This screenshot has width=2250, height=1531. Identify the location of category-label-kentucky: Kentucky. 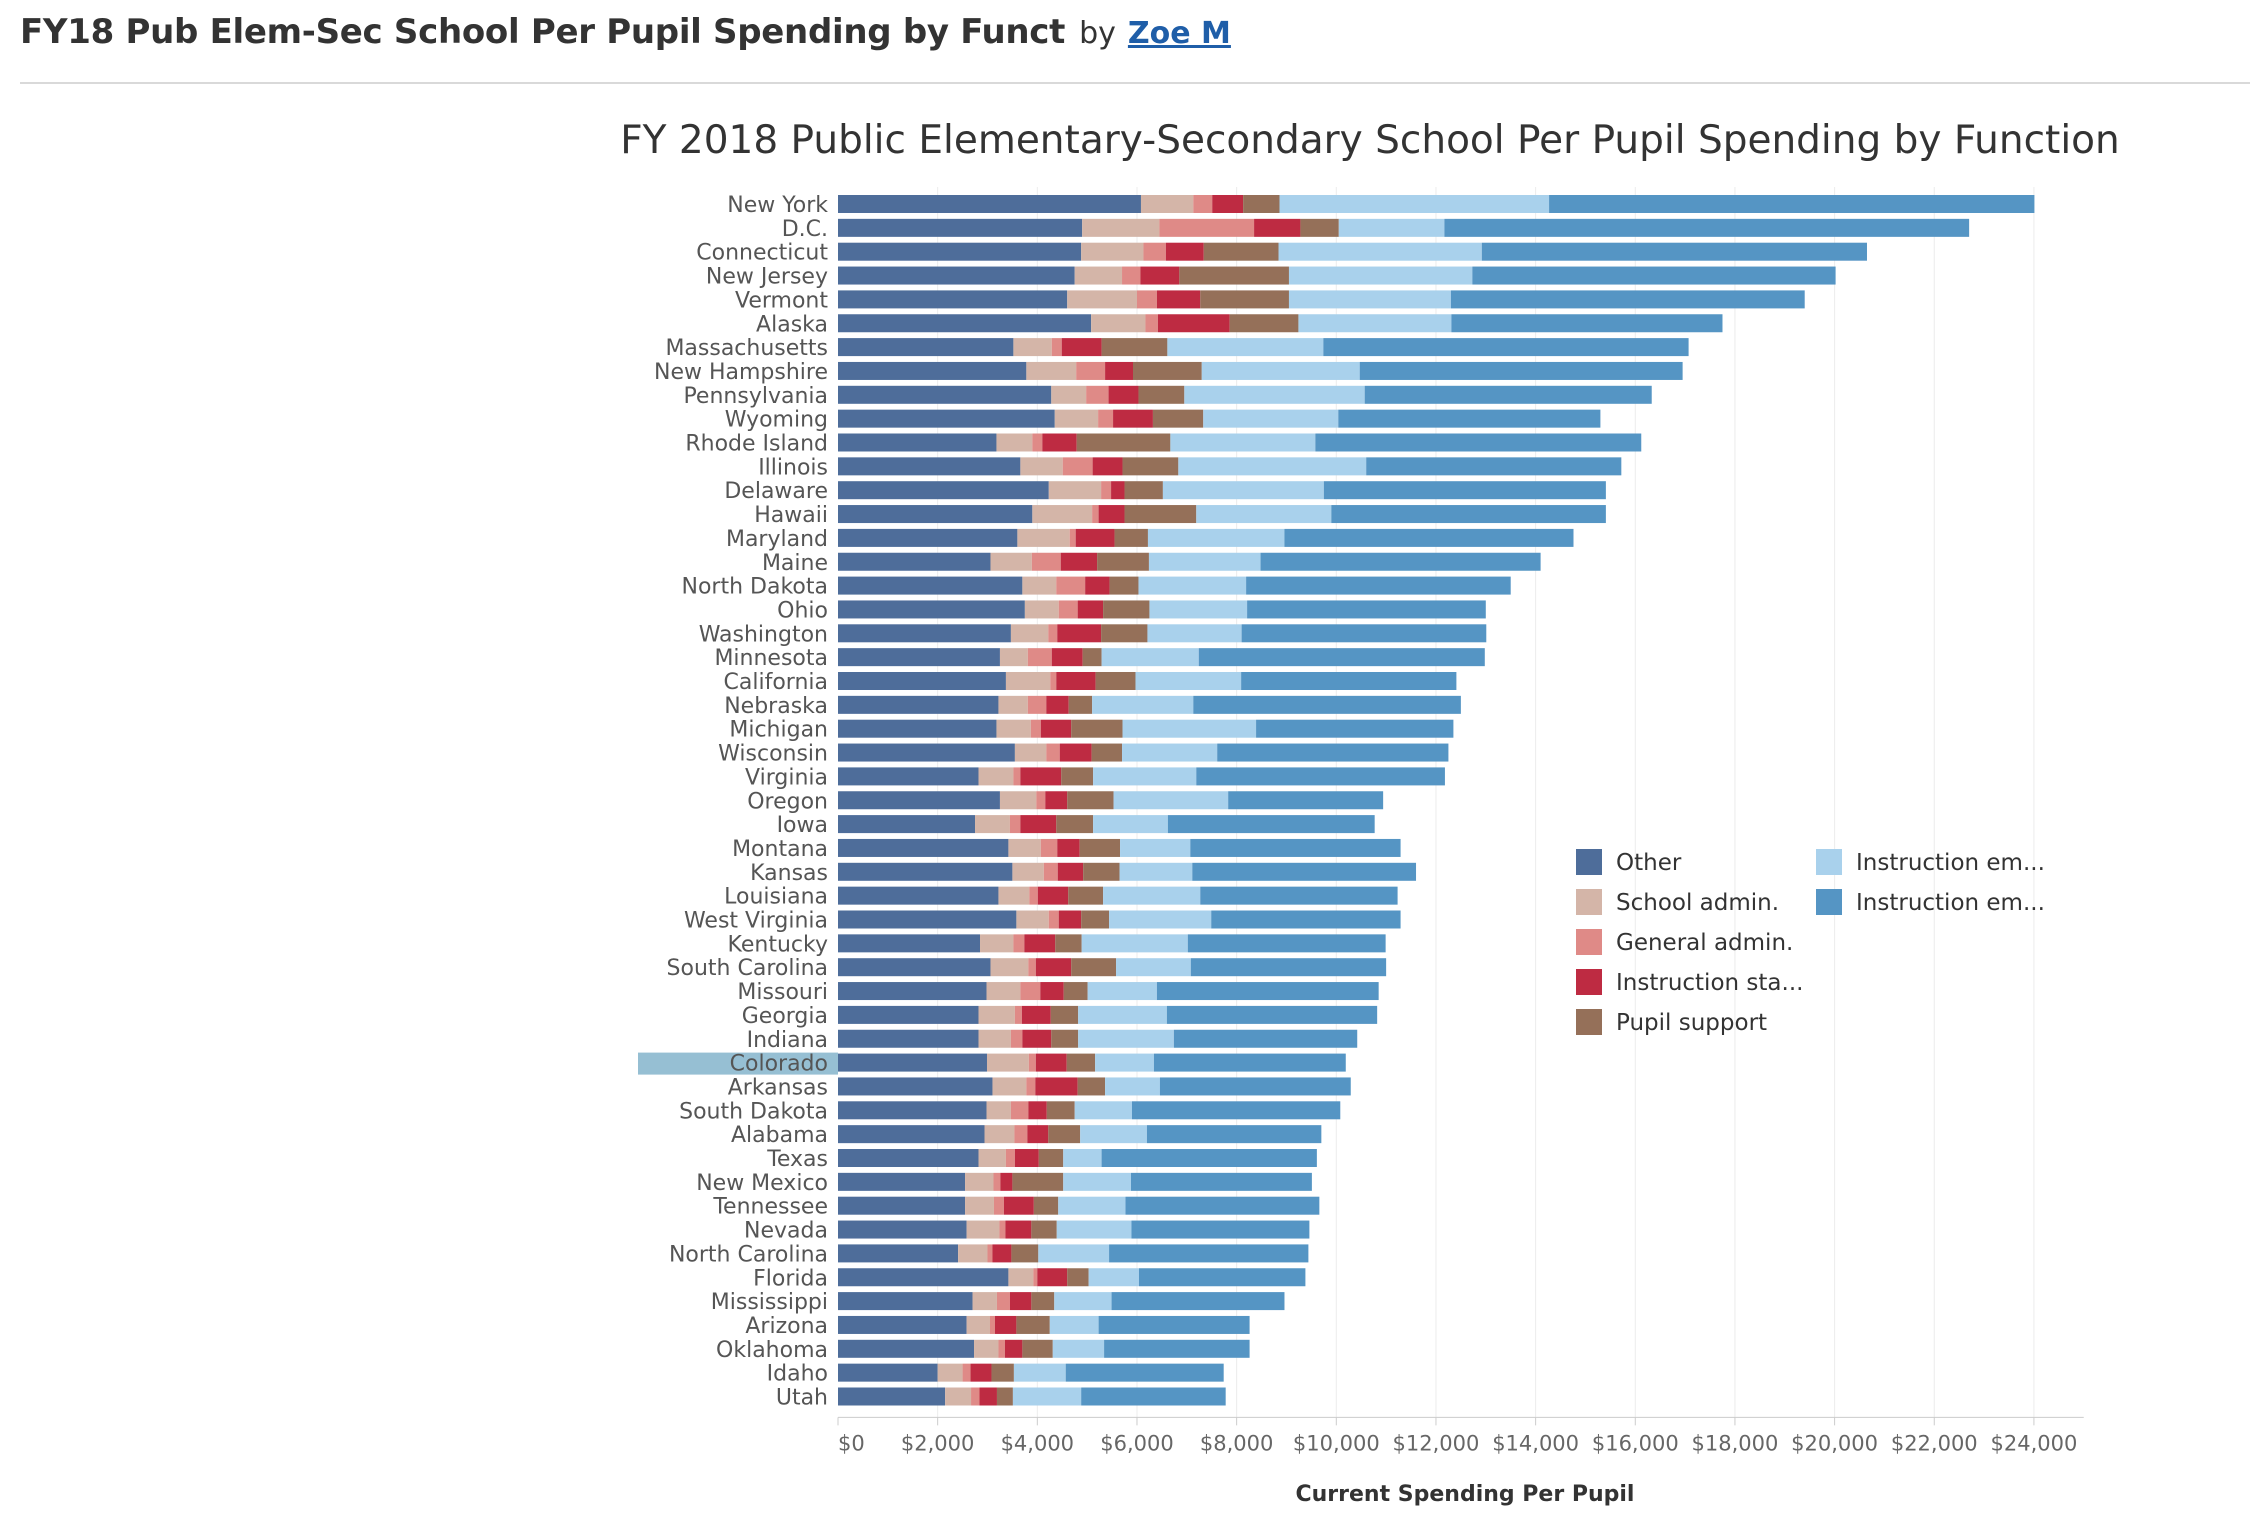
(778, 944).